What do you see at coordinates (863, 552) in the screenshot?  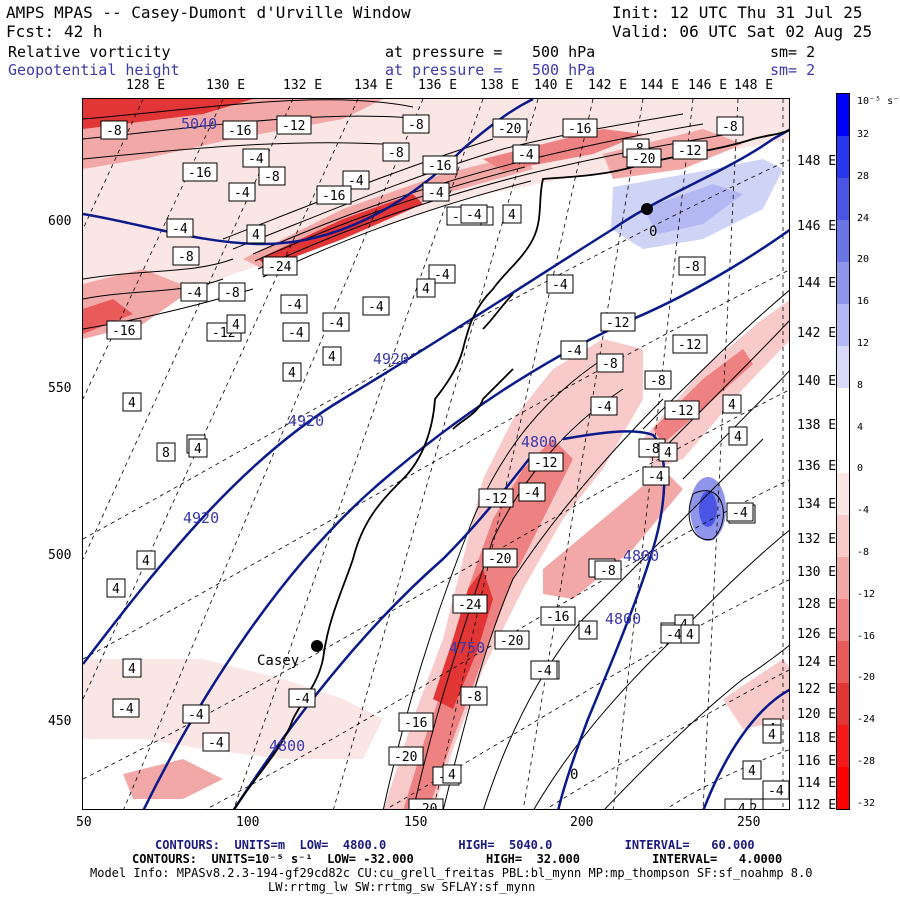 I see `colorbar-label: -8` at bounding box center [863, 552].